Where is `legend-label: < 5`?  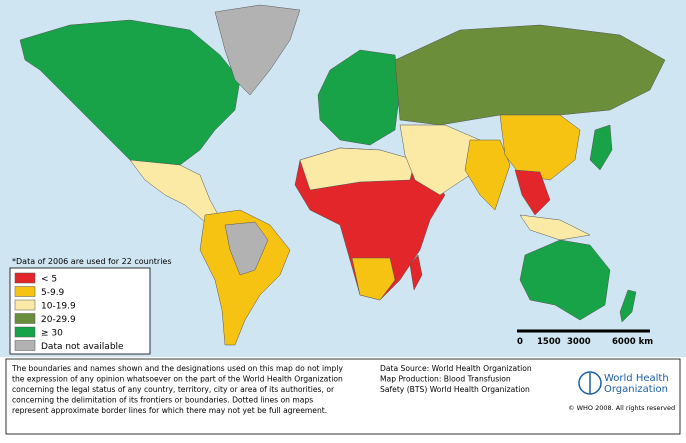 legend-label: < 5 is located at coordinates (49, 280).